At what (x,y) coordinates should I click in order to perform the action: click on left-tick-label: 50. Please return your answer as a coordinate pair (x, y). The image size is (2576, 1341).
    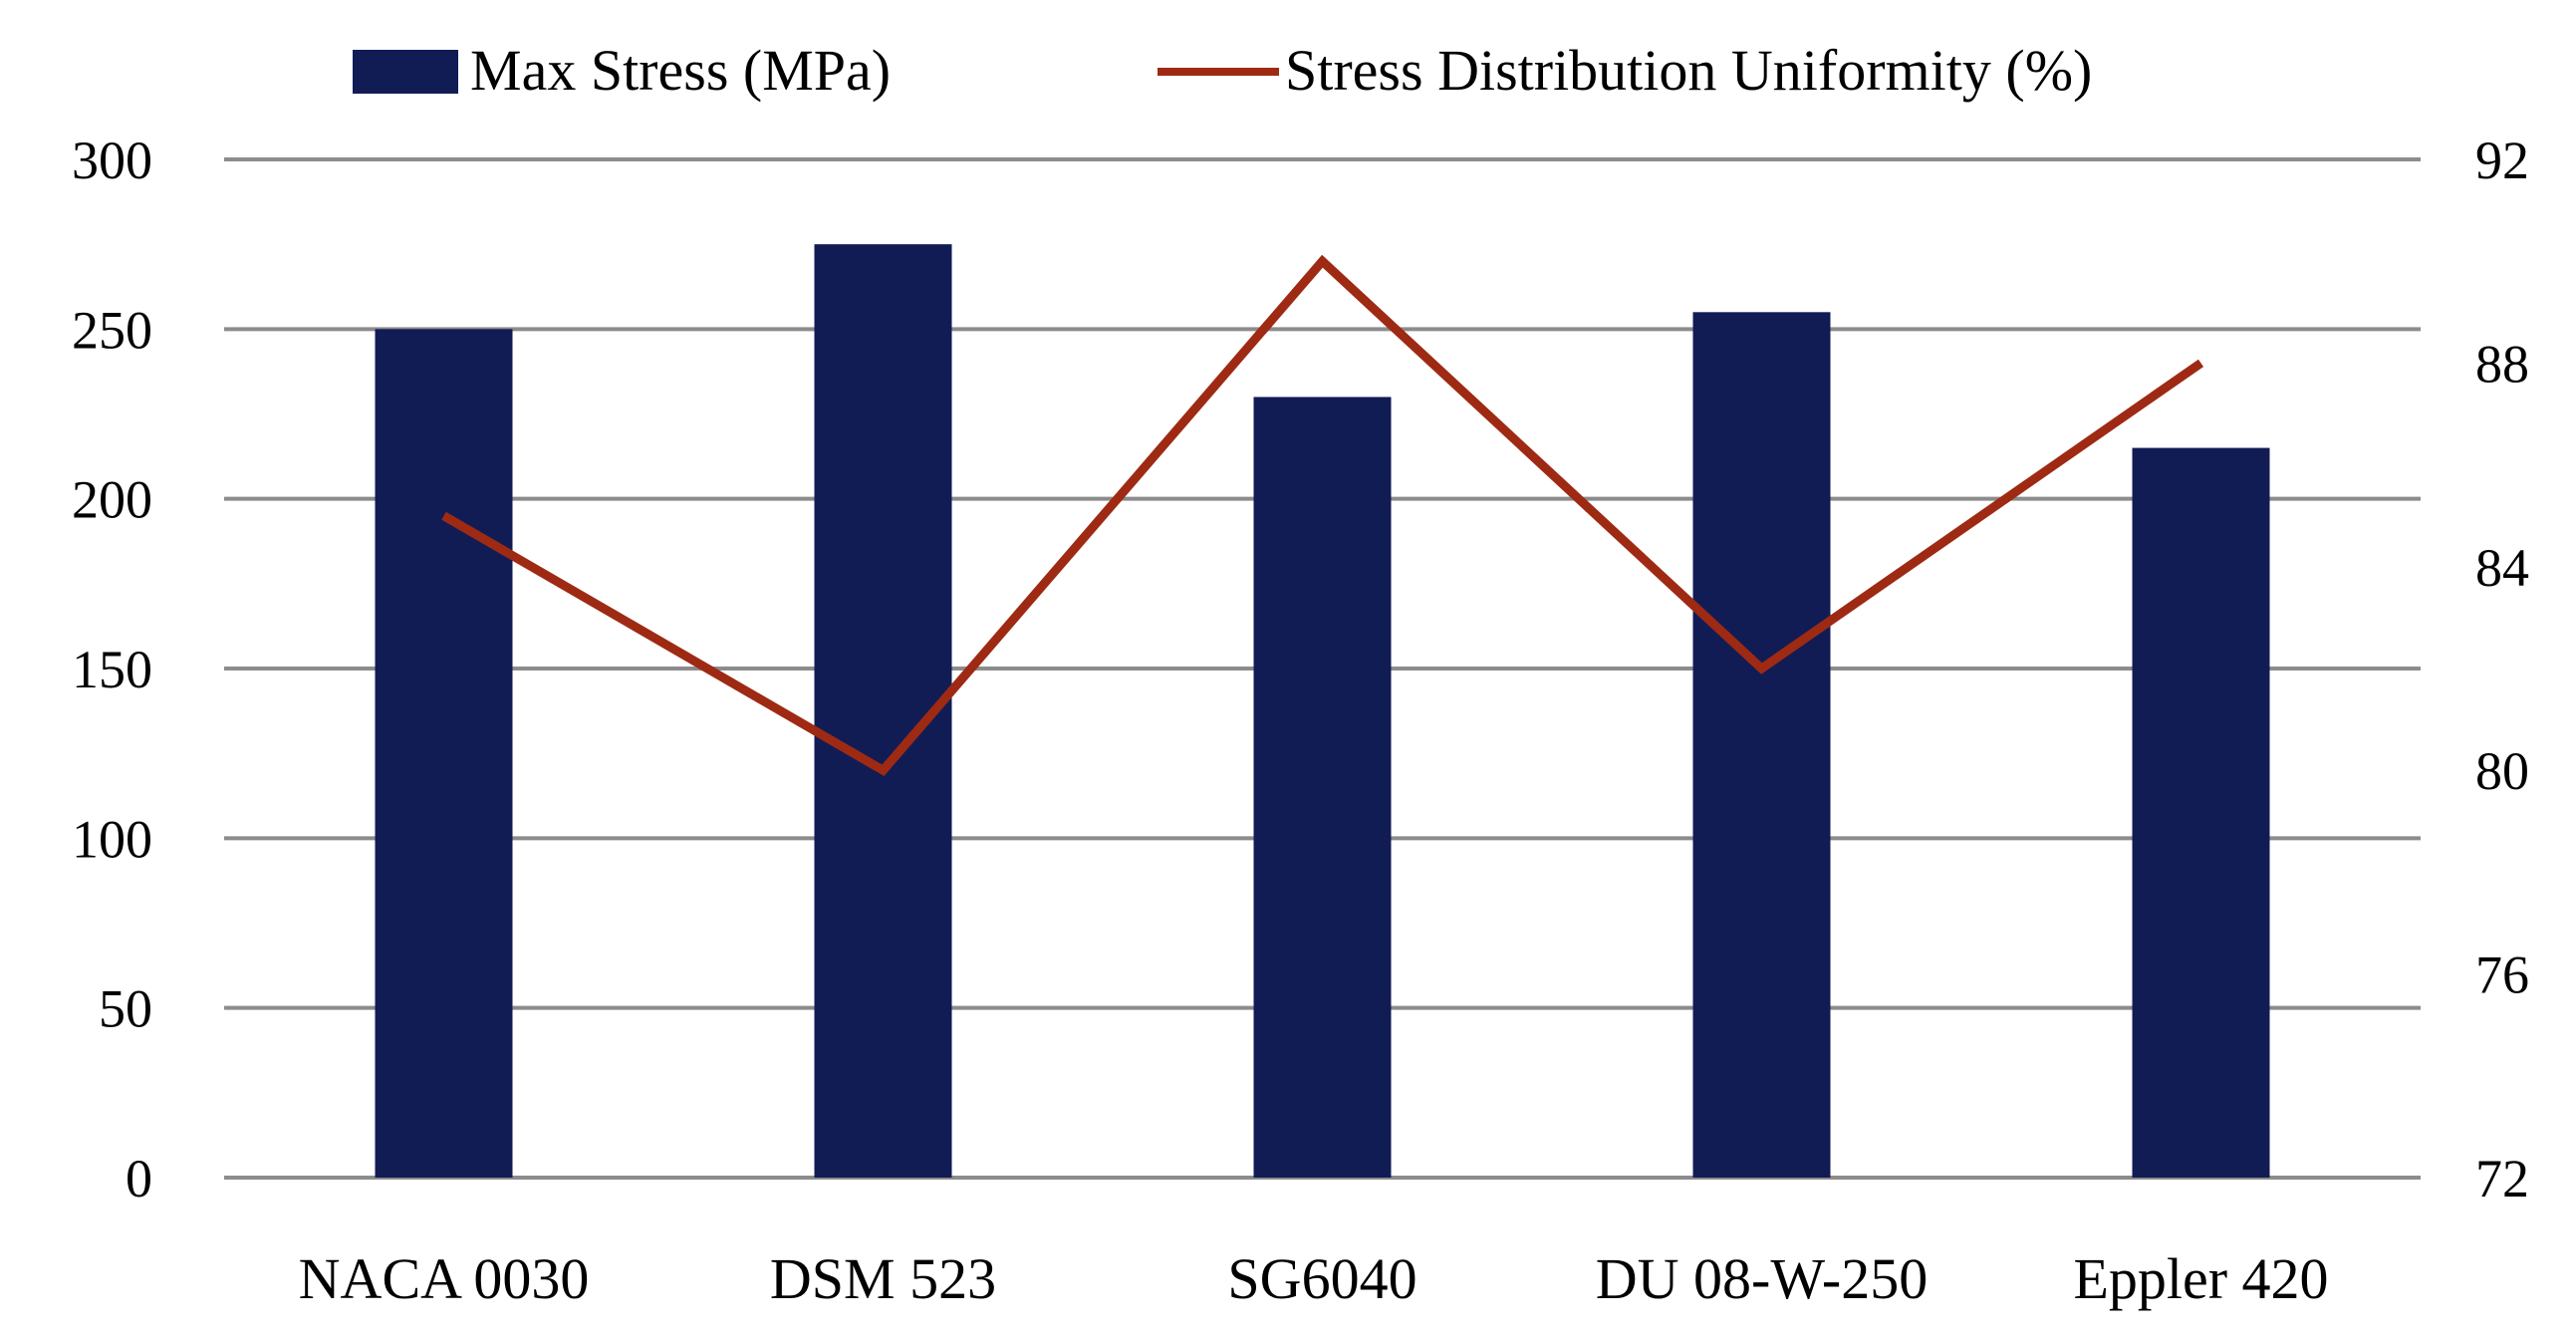
    Looking at the image, I should click on (125, 1009).